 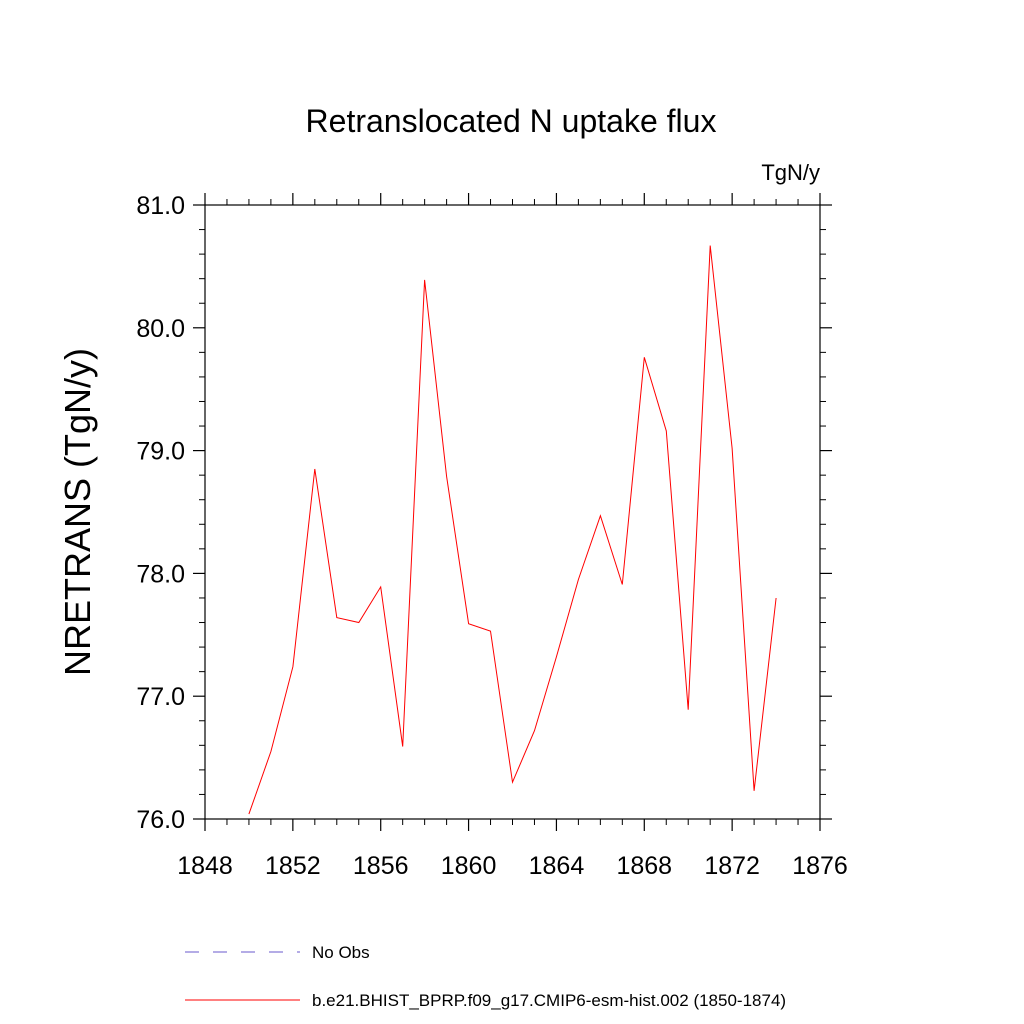 I want to click on y-tick-label: 76.0, so click(x=160, y=820).